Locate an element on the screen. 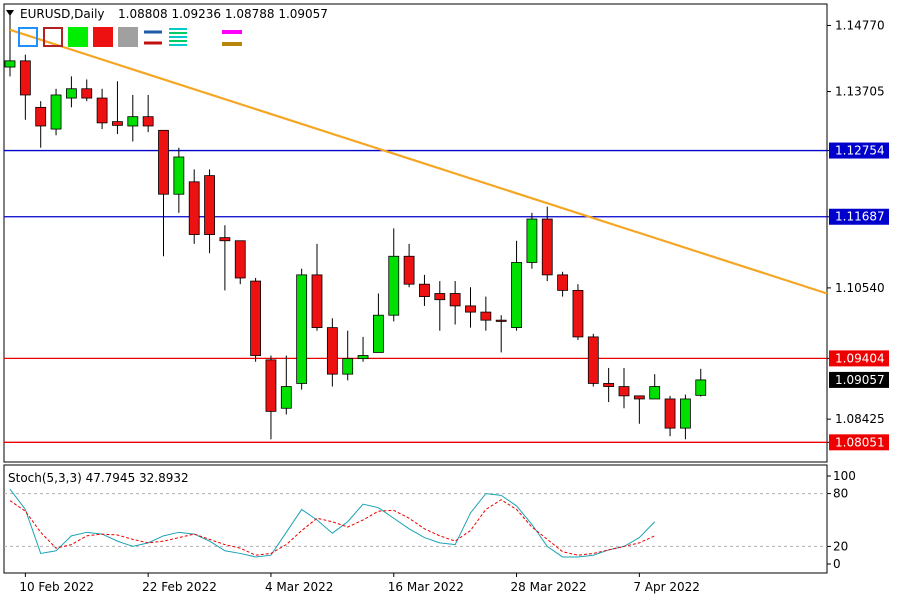 The height and width of the screenshot is (600, 900). stochastic-tick-label: 80 is located at coordinates (840, 494).